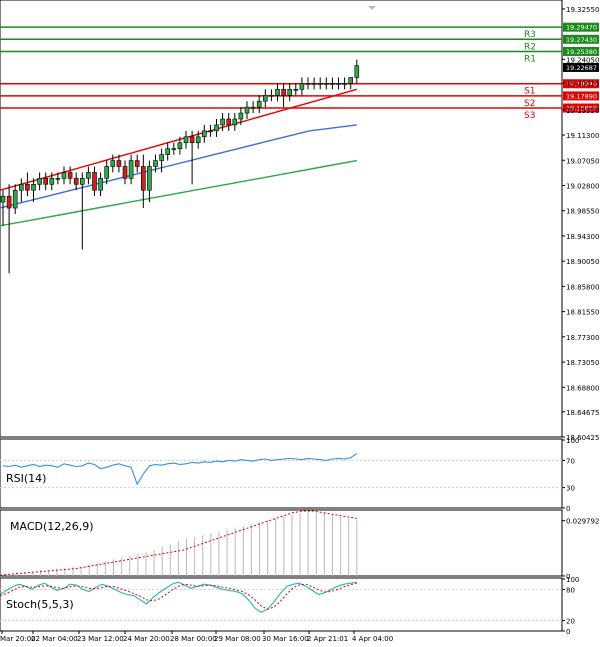  I want to click on level-name-s2: S2, so click(529, 104).